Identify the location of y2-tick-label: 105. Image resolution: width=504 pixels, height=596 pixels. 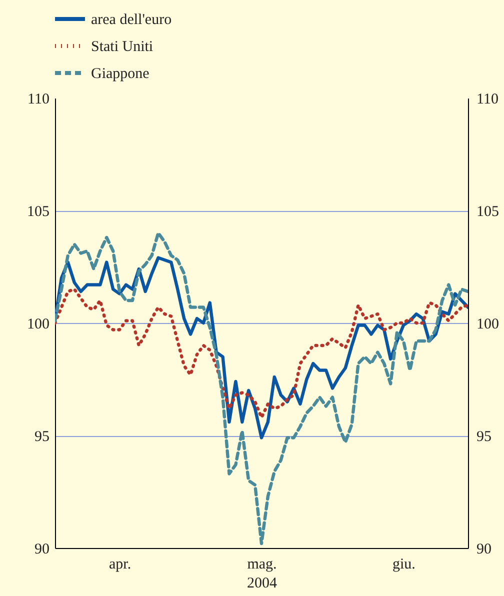
(487, 212).